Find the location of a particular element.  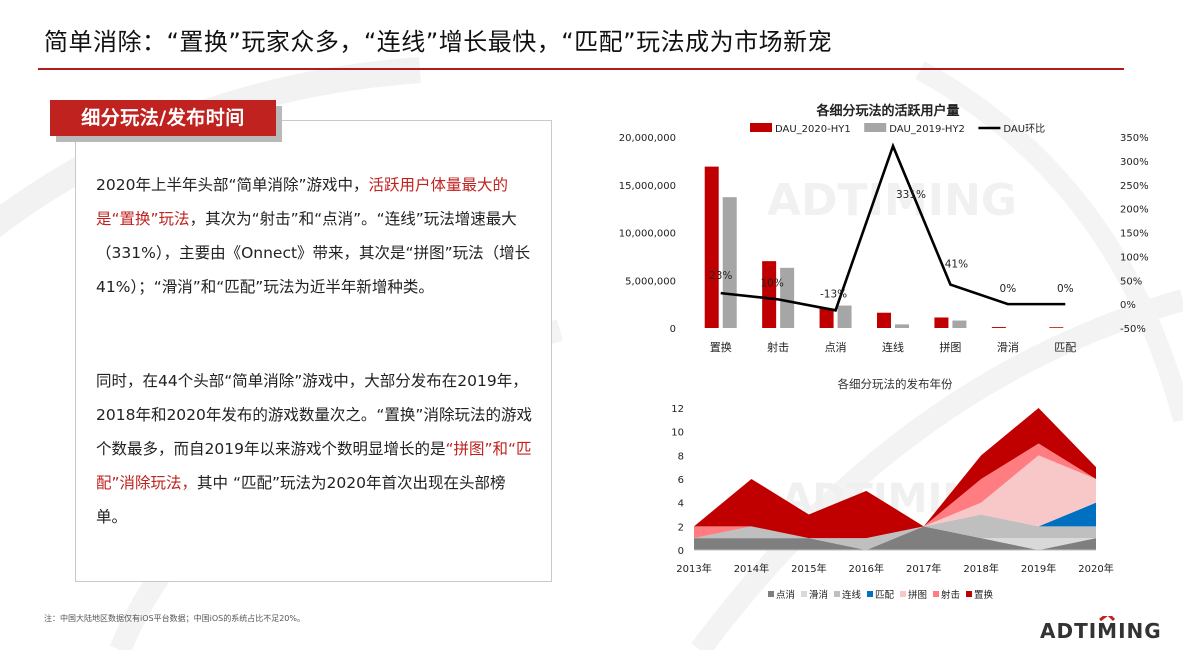

legend-label: DAU_2020-HY1 is located at coordinates (813, 129).